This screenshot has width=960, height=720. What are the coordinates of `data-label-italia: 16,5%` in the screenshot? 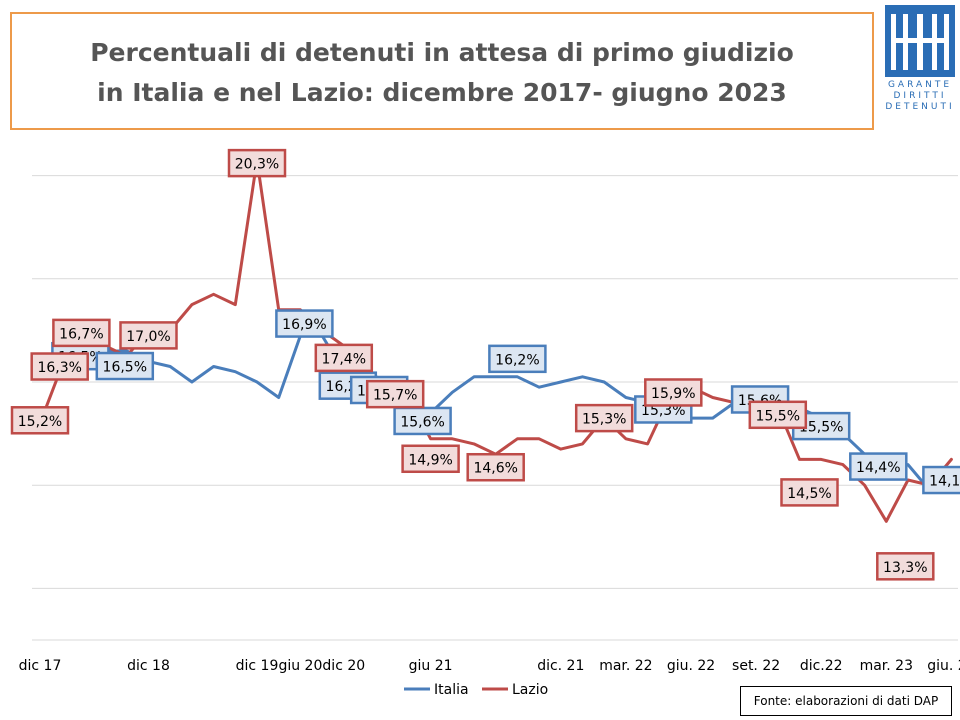 It's located at (125, 368).